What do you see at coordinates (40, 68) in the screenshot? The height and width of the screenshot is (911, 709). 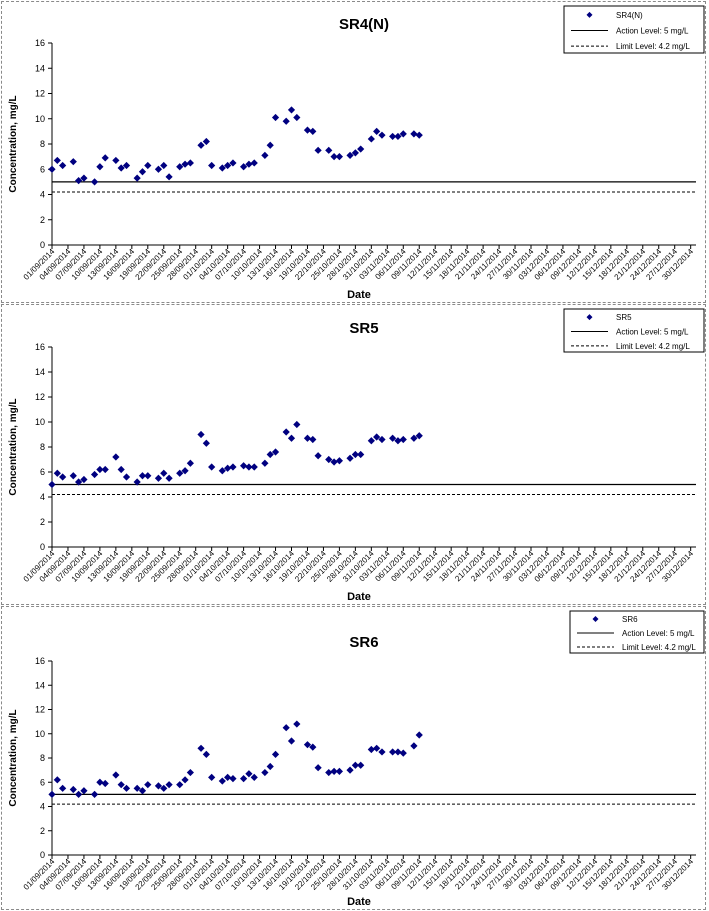 I see `y-tick-label: 14` at bounding box center [40, 68].